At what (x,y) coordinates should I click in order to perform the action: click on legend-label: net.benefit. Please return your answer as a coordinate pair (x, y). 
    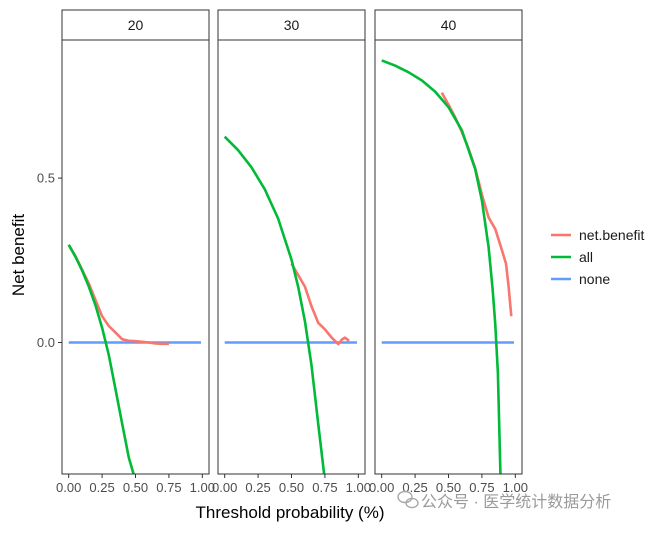
    Looking at the image, I should click on (611, 235).